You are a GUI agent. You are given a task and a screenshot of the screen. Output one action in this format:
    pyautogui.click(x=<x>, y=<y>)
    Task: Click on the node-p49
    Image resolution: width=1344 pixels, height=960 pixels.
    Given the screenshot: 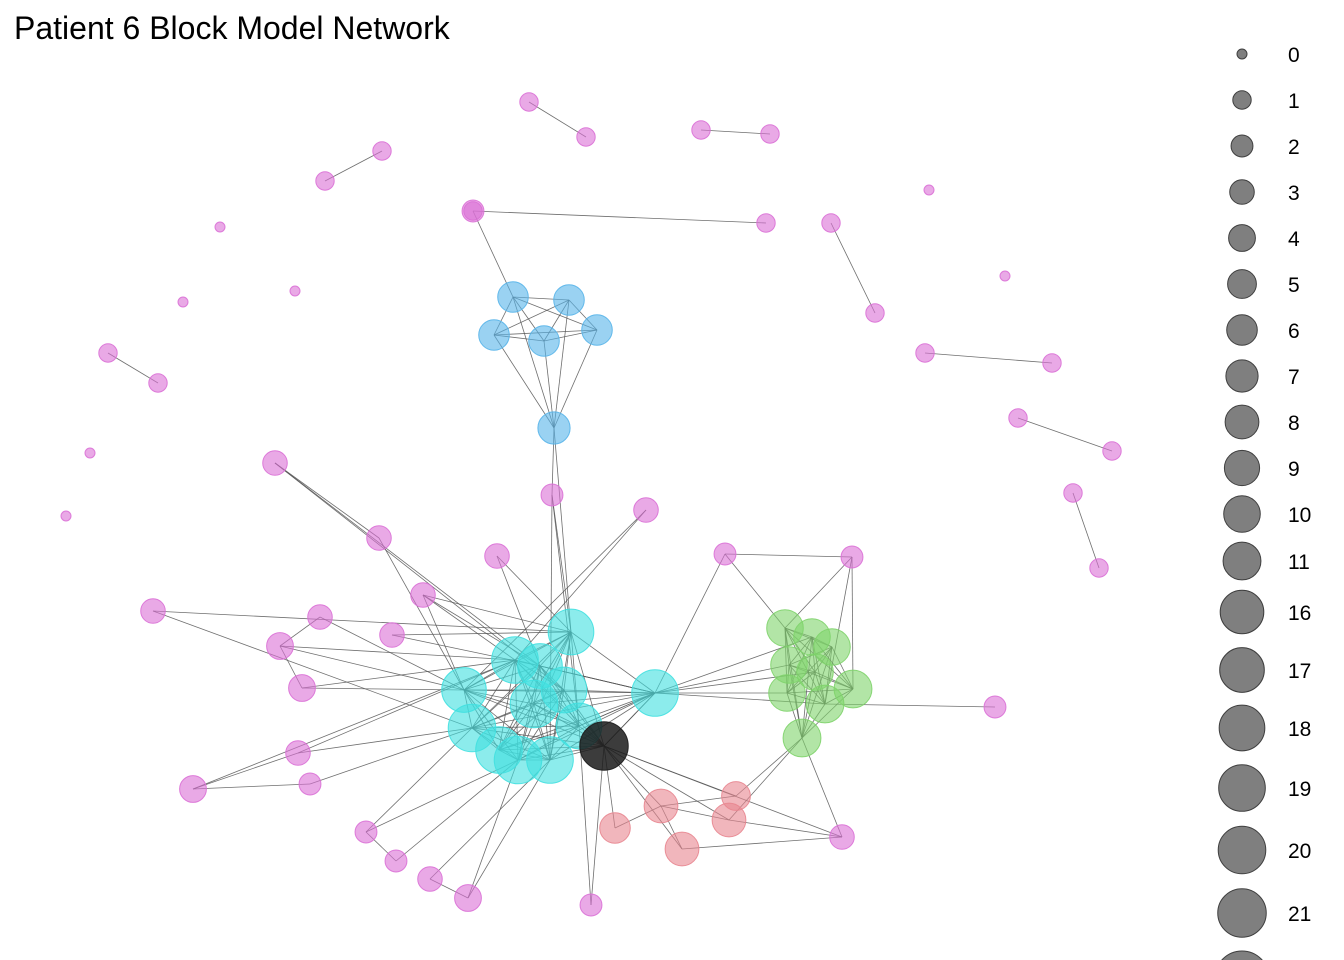 What is the action you would take?
    pyautogui.click(x=591, y=905)
    